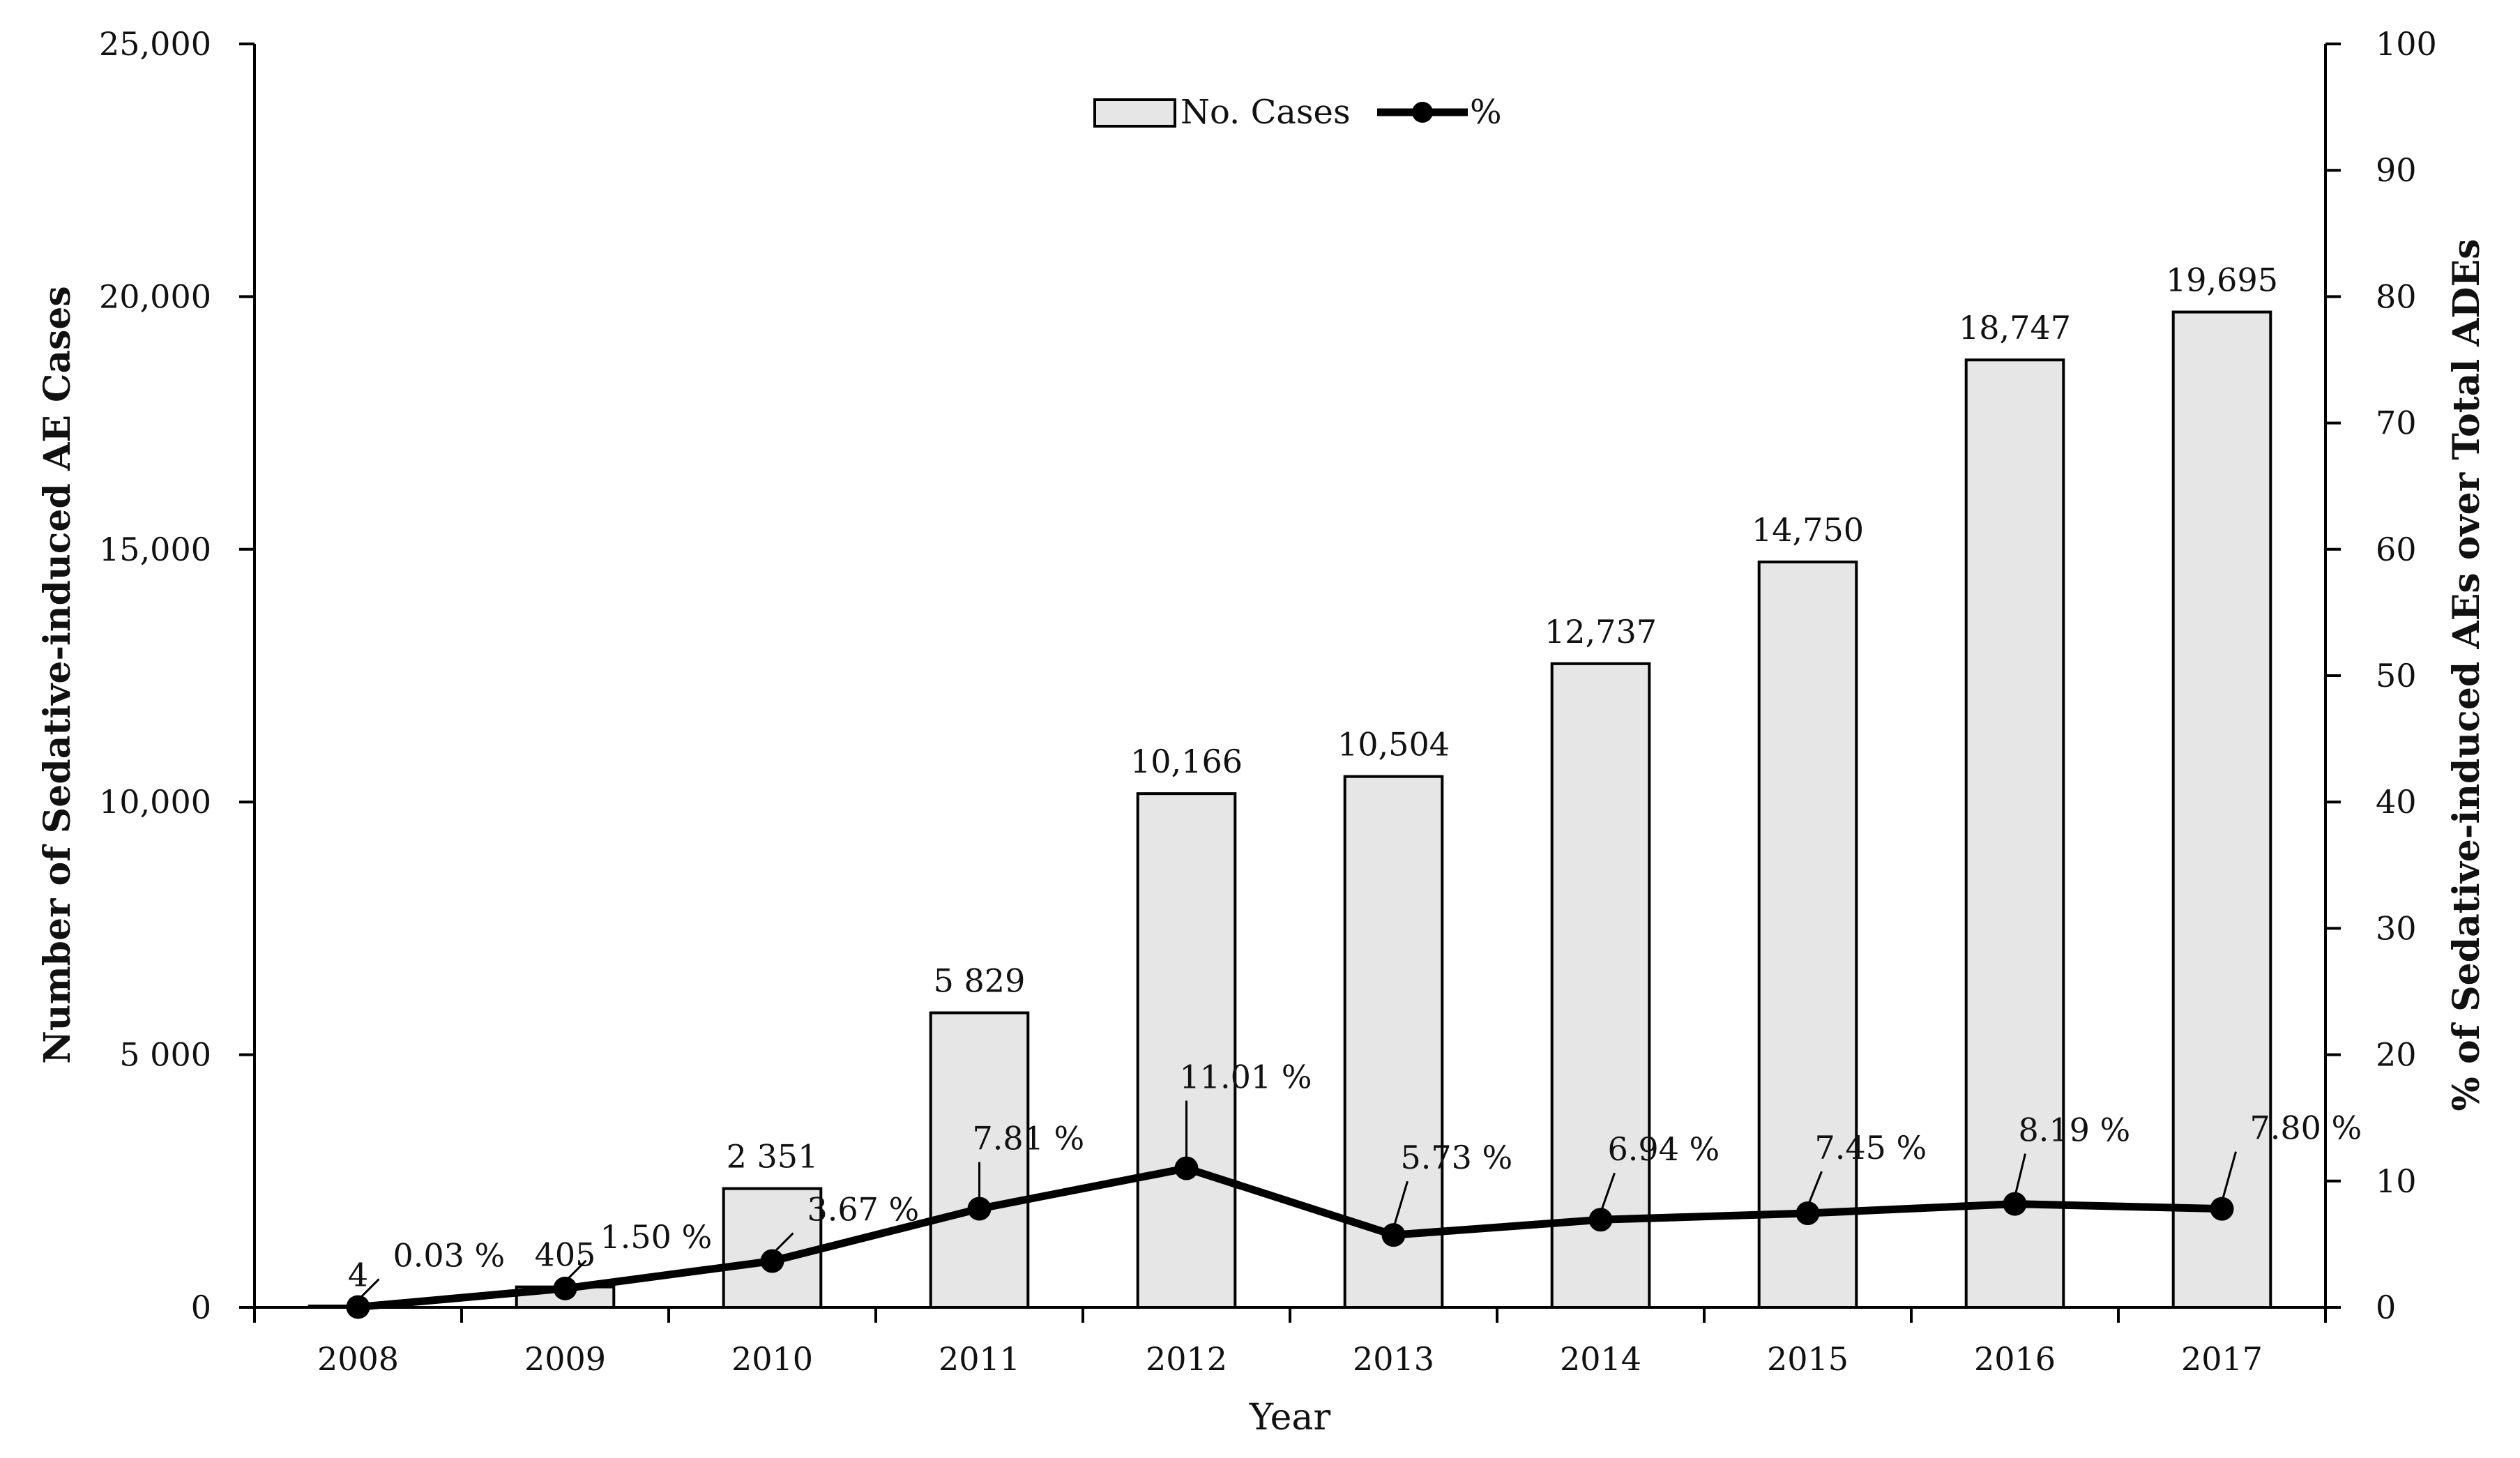 The height and width of the screenshot is (1458, 2520). Describe the element at coordinates (2015, 1204) in the screenshot. I see `percent-point-2016` at that location.